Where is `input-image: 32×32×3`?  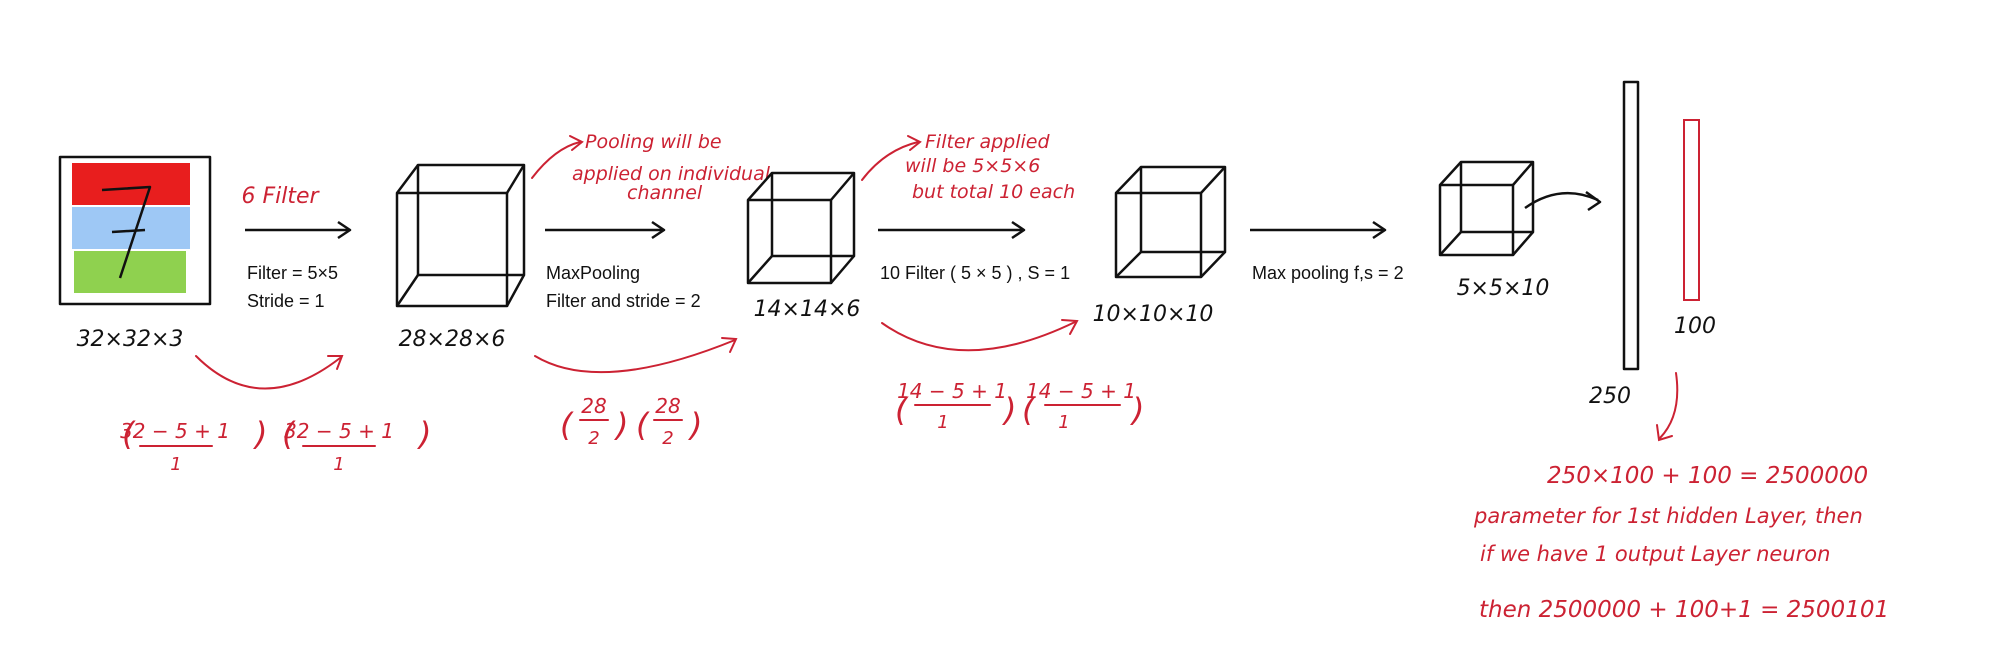 input-image: 32×32×3 is located at coordinates (135, 253).